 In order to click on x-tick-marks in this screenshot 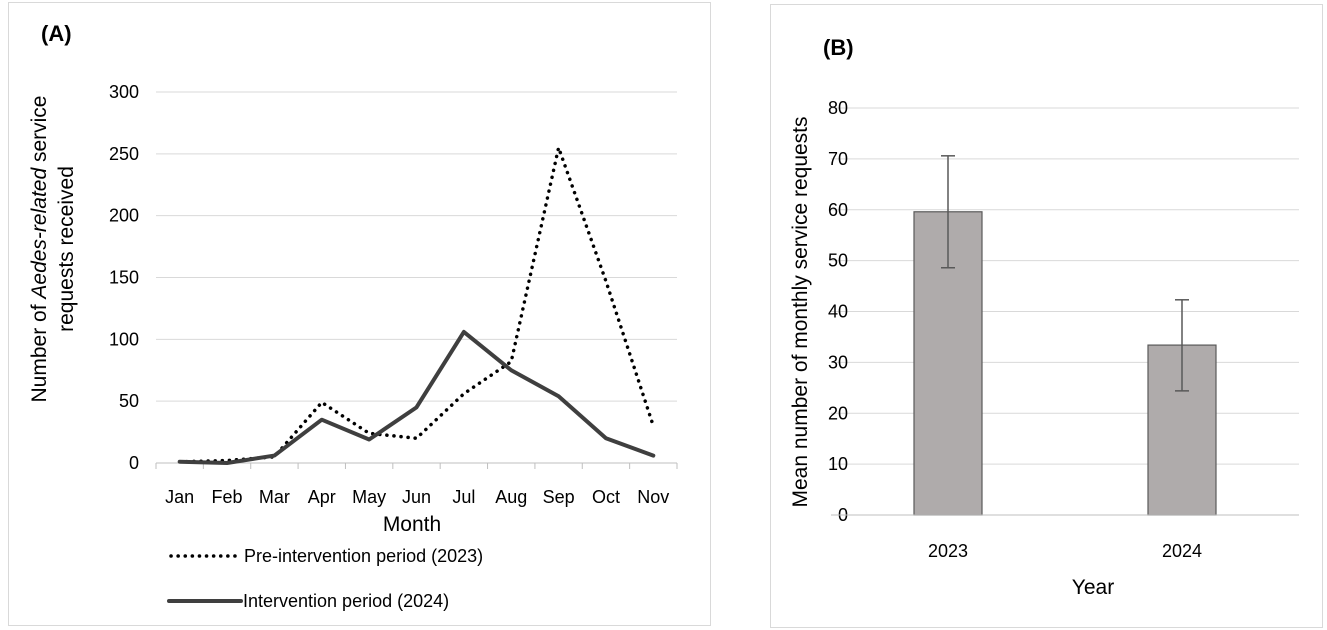, I will do `click(416, 466)`.